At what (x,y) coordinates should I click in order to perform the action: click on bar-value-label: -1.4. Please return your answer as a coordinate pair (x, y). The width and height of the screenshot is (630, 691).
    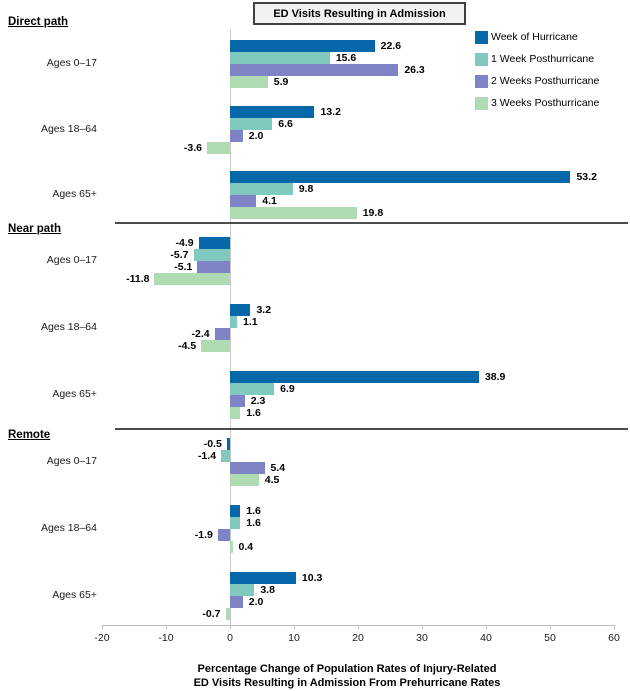
    Looking at the image, I should click on (207, 456).